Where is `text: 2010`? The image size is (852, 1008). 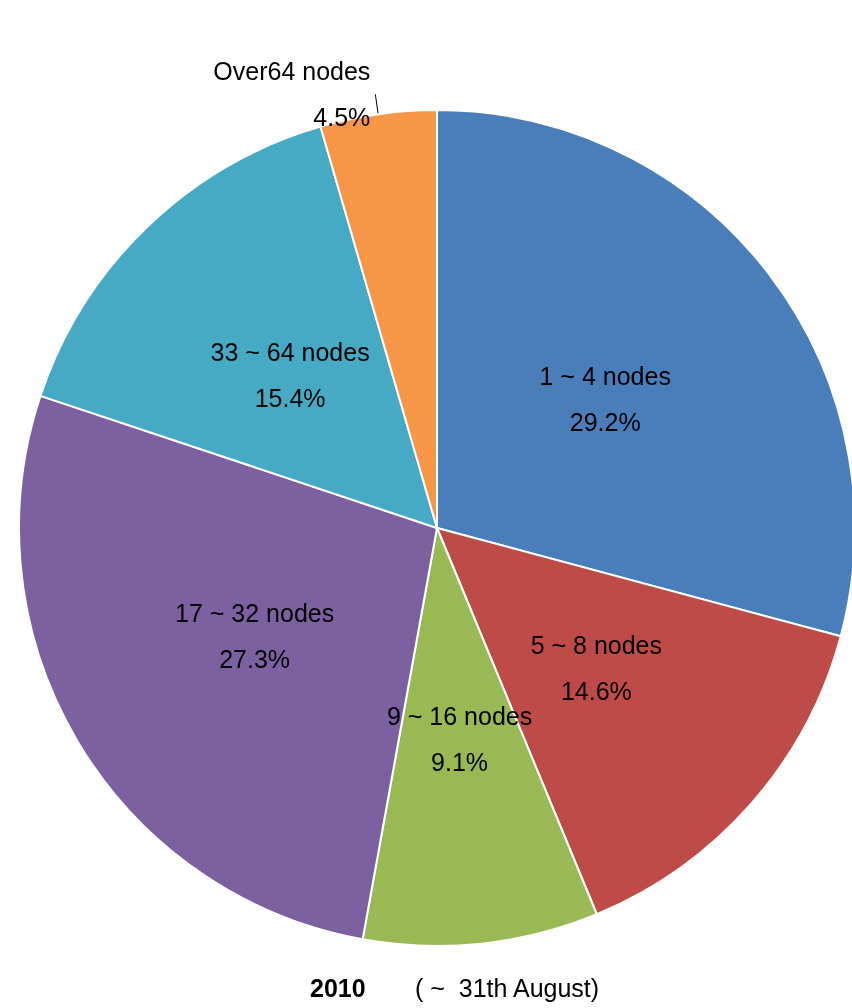
text: 2010 is located at coordinates (338, 987).